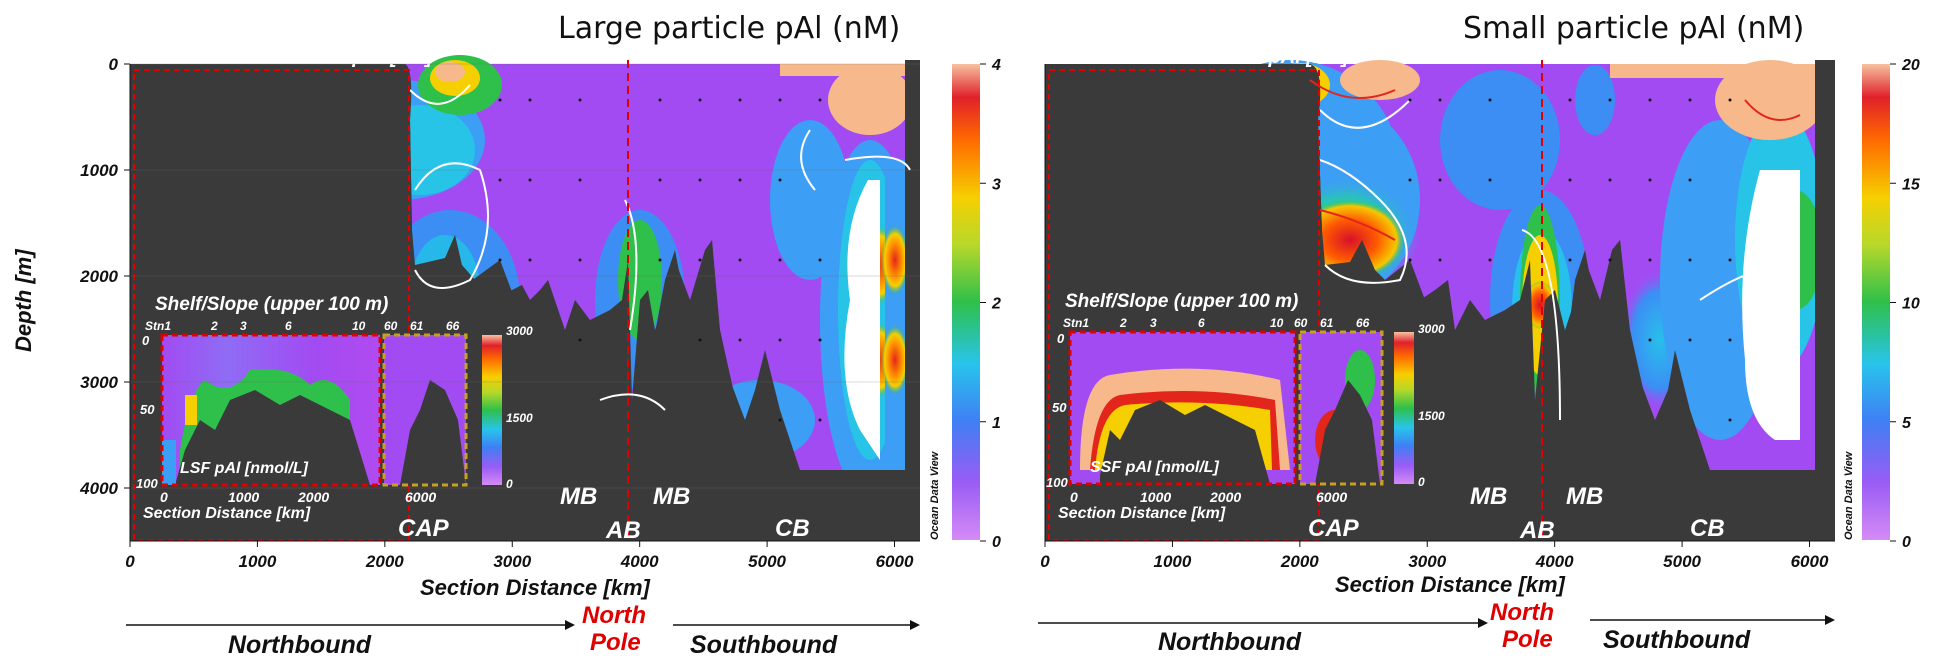  I want to click on inset-y50-right: 50, so click(1059, 407).